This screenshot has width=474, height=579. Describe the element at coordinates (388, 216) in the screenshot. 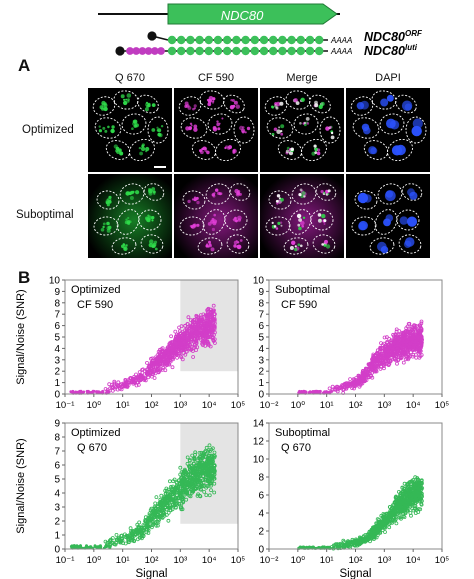

I see `micrograph-suboptimal-dapi` at that location.